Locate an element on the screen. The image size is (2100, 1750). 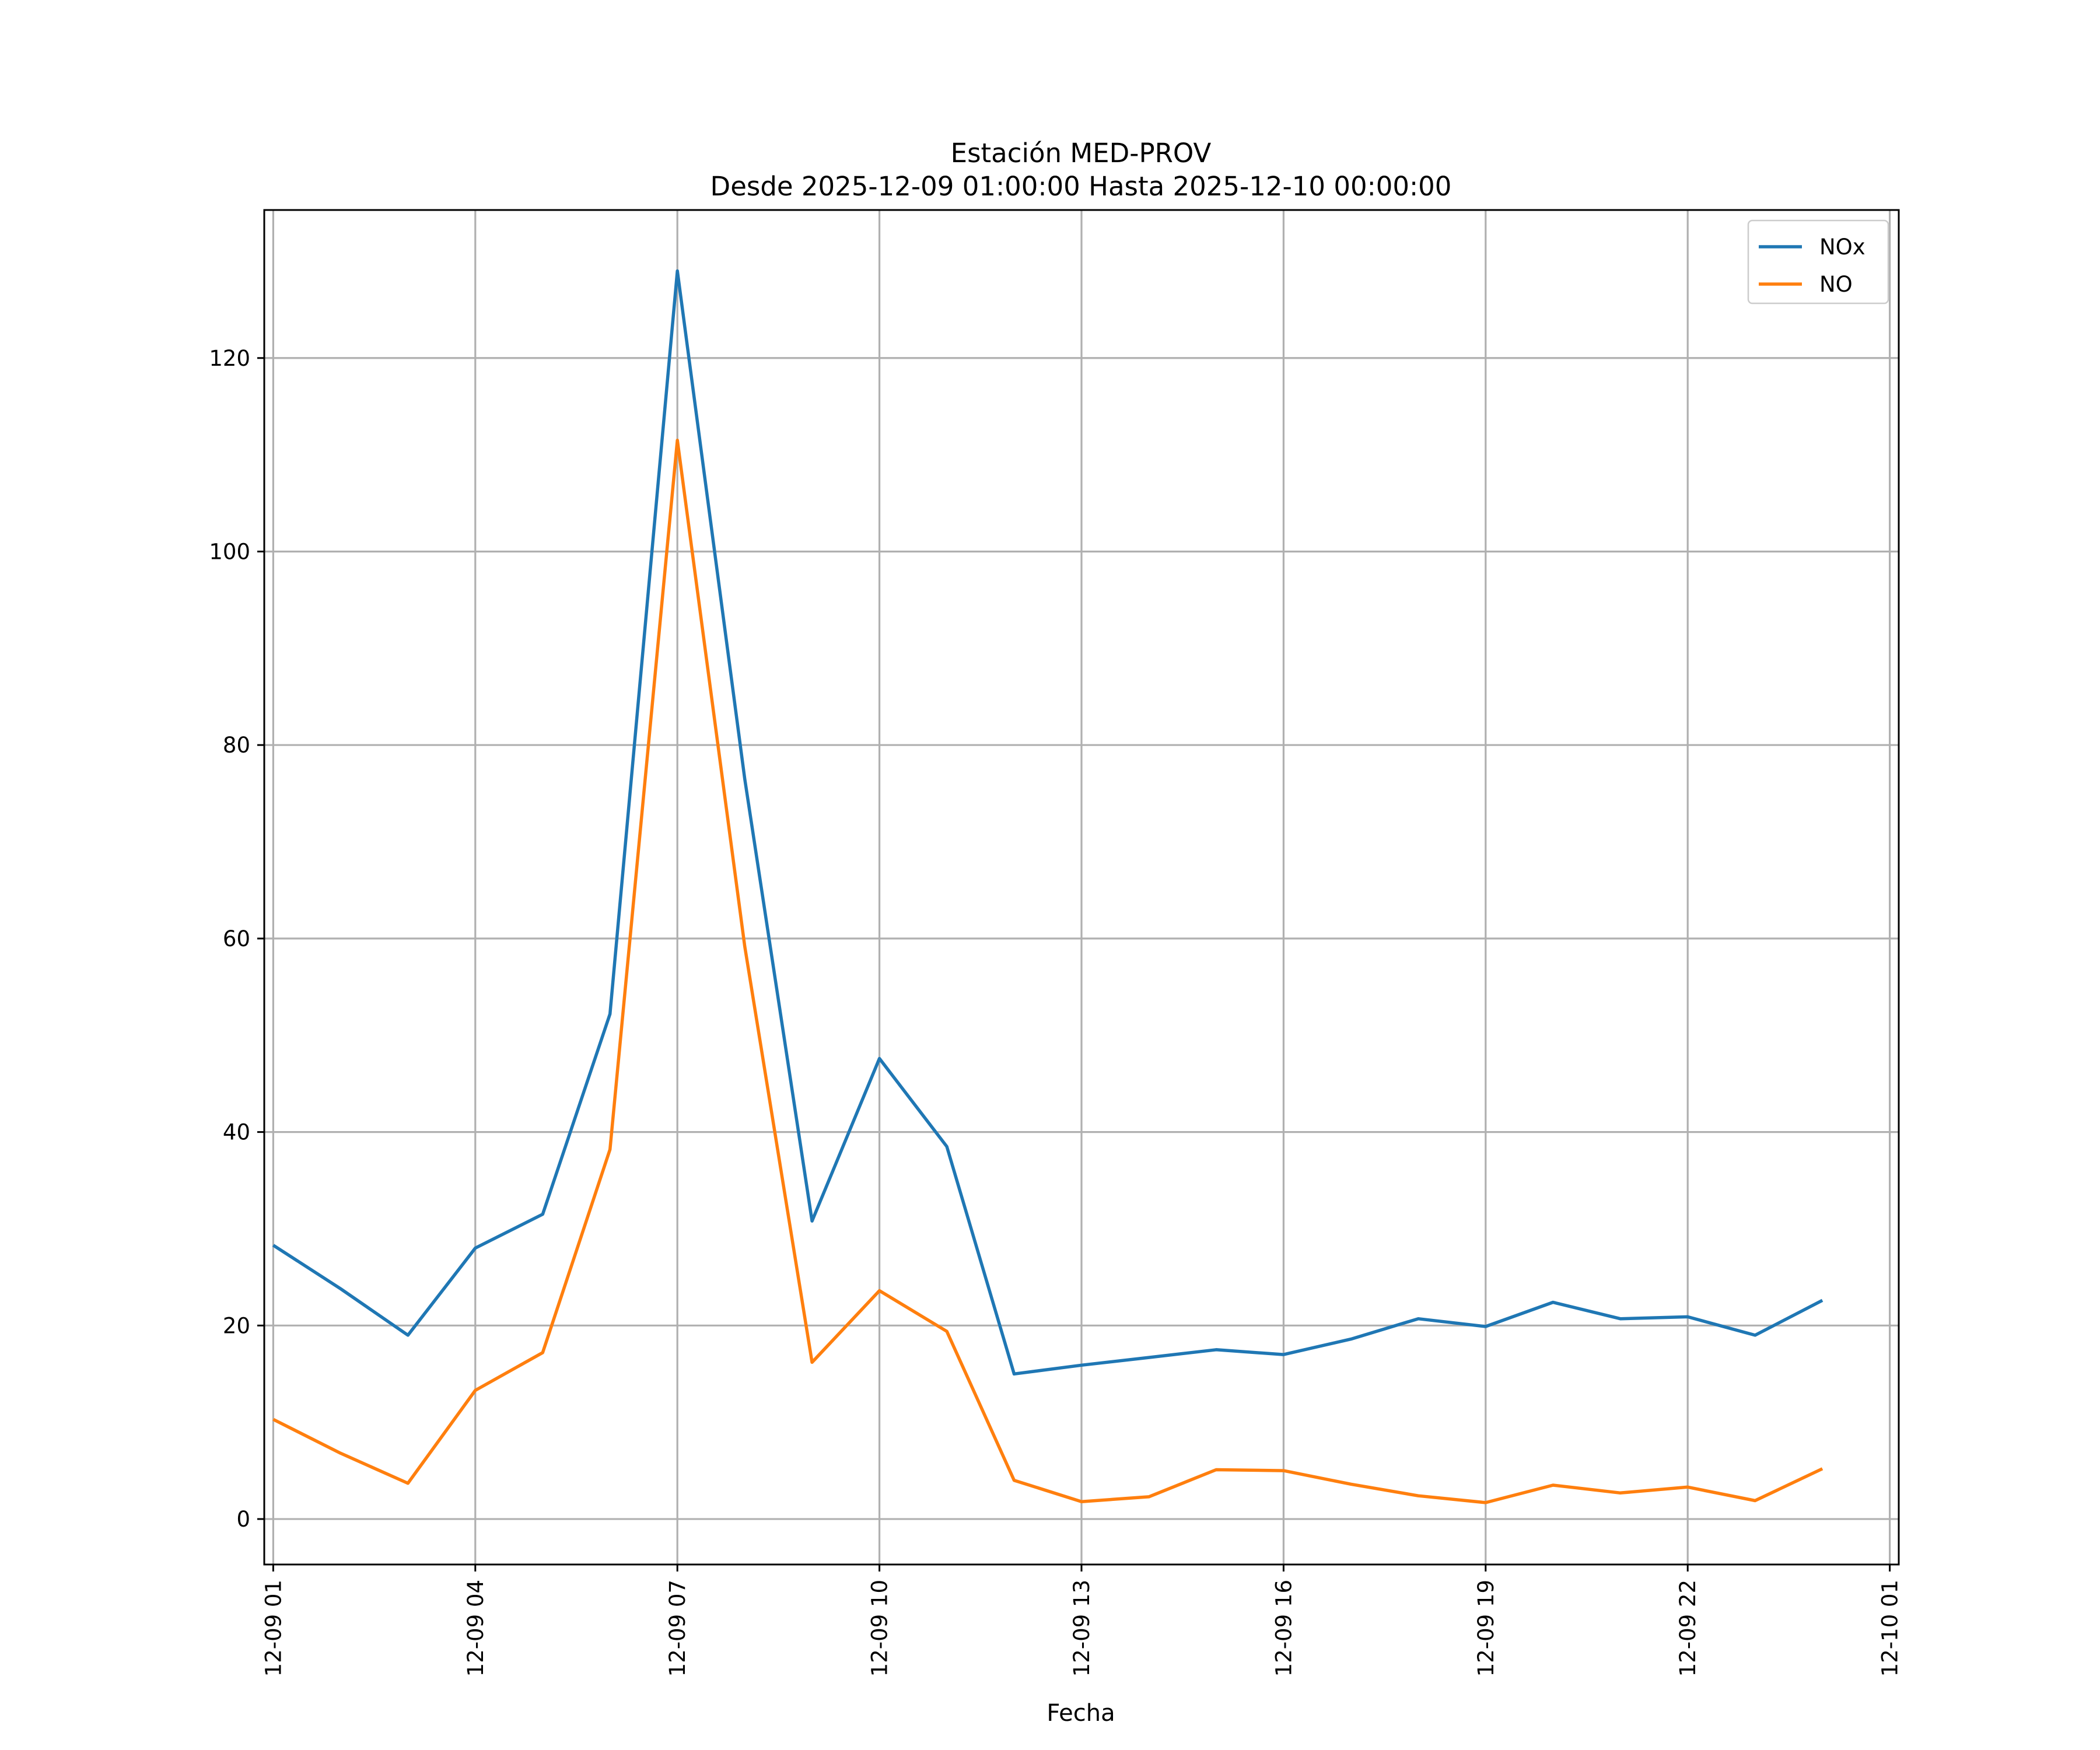
x-tick-label: 12-09 22 is located at coordinates (1687, 1628).